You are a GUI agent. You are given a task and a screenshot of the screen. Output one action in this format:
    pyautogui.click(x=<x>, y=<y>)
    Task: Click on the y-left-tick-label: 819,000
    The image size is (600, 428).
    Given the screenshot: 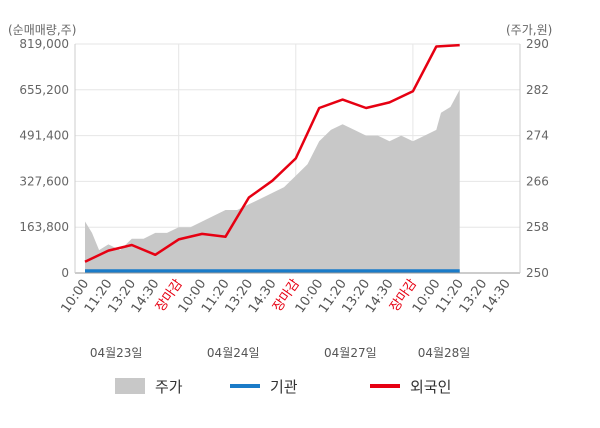 What is the action you would take?
    pyautogui.click(x=44, y=44)
    